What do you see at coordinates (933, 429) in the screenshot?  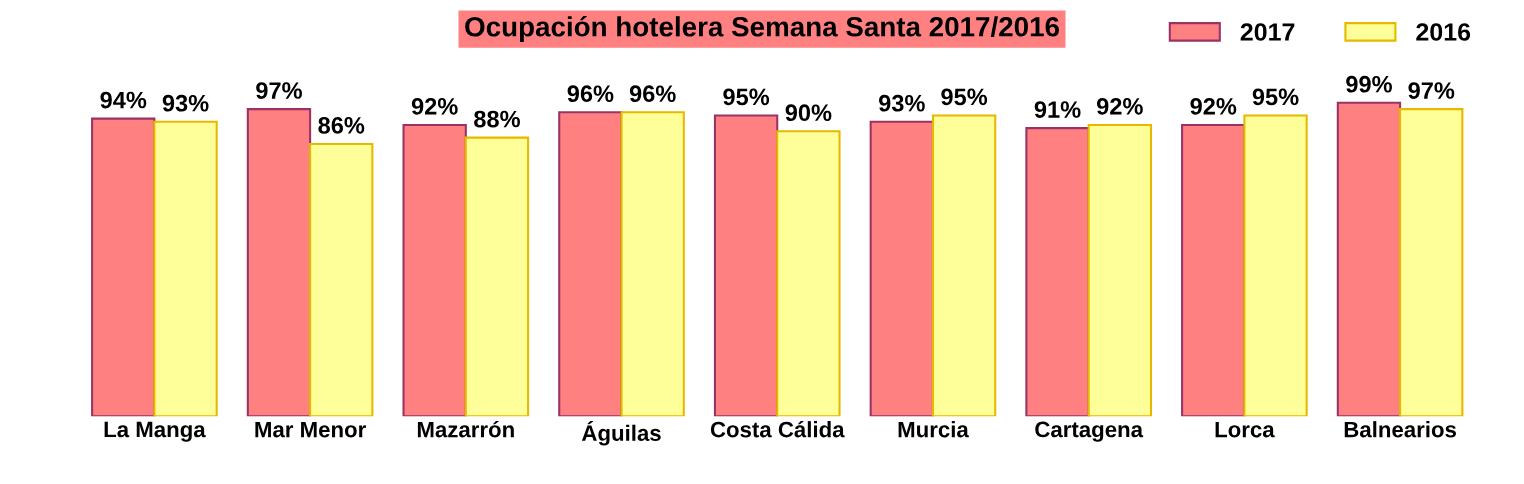 I see `x-tick-label: Murcia` at bounding box center [933, 429].